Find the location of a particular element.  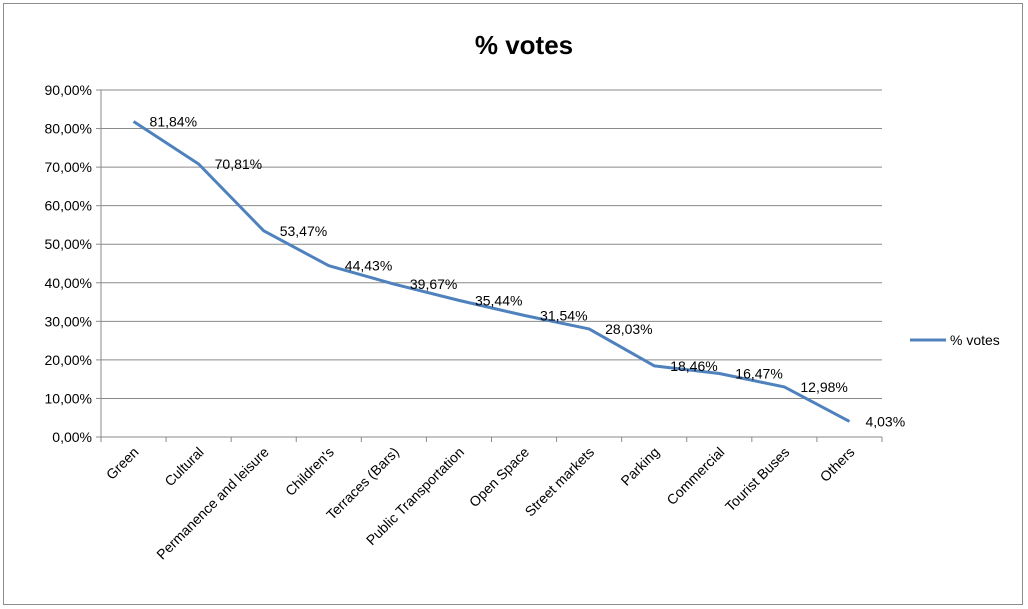

data-label: 53,47% is located at coordinates (303, 231).